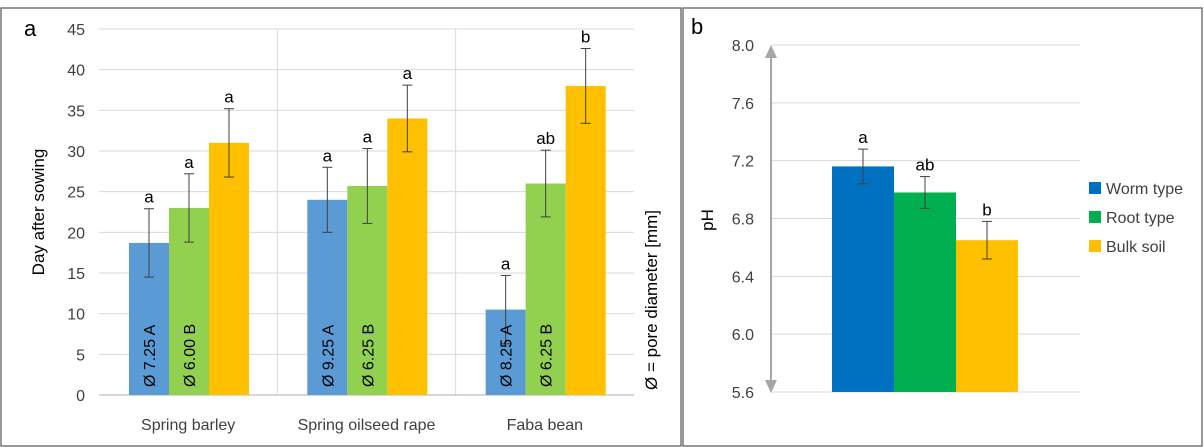 This screenshot has width=1204, height=447. Describe the element at coordinates (328, 355) in the screenshot. I see `panel-a-pore-diameter-label: Ø 9.25 A` at that location.